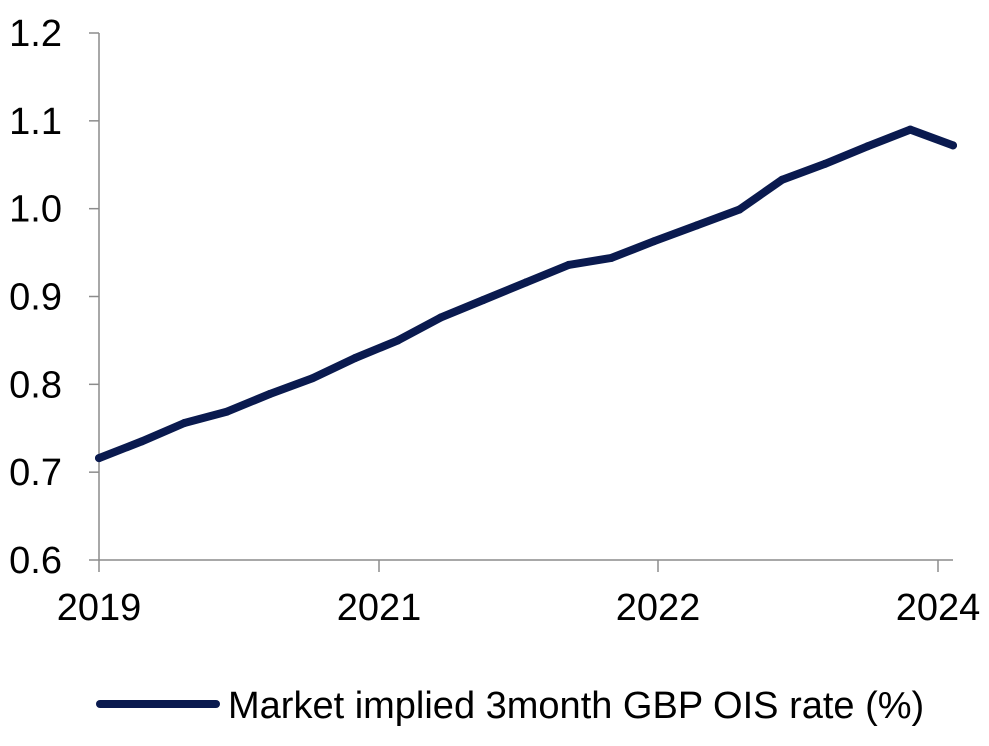  I want to click on y-tick-label: 0.9, so click(35, 298).